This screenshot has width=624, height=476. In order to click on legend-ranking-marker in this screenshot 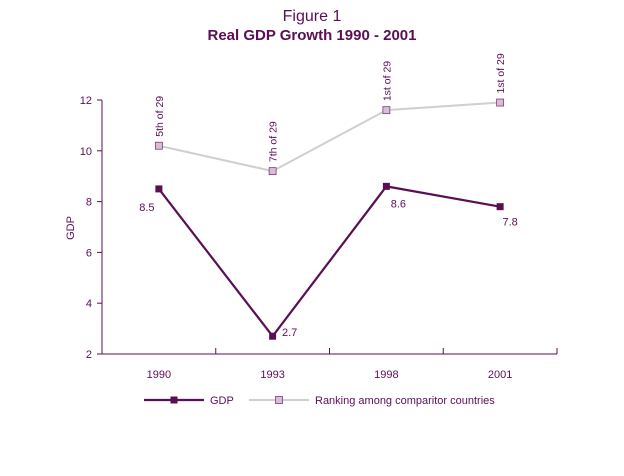, I will do `click(279, 400)`.